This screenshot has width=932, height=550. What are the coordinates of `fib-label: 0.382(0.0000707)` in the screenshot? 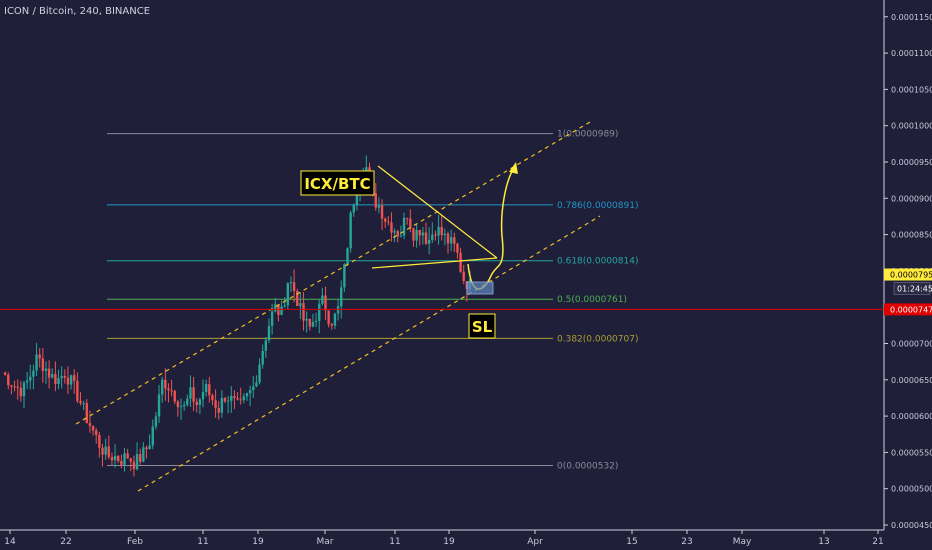 It's located at (597, 339).